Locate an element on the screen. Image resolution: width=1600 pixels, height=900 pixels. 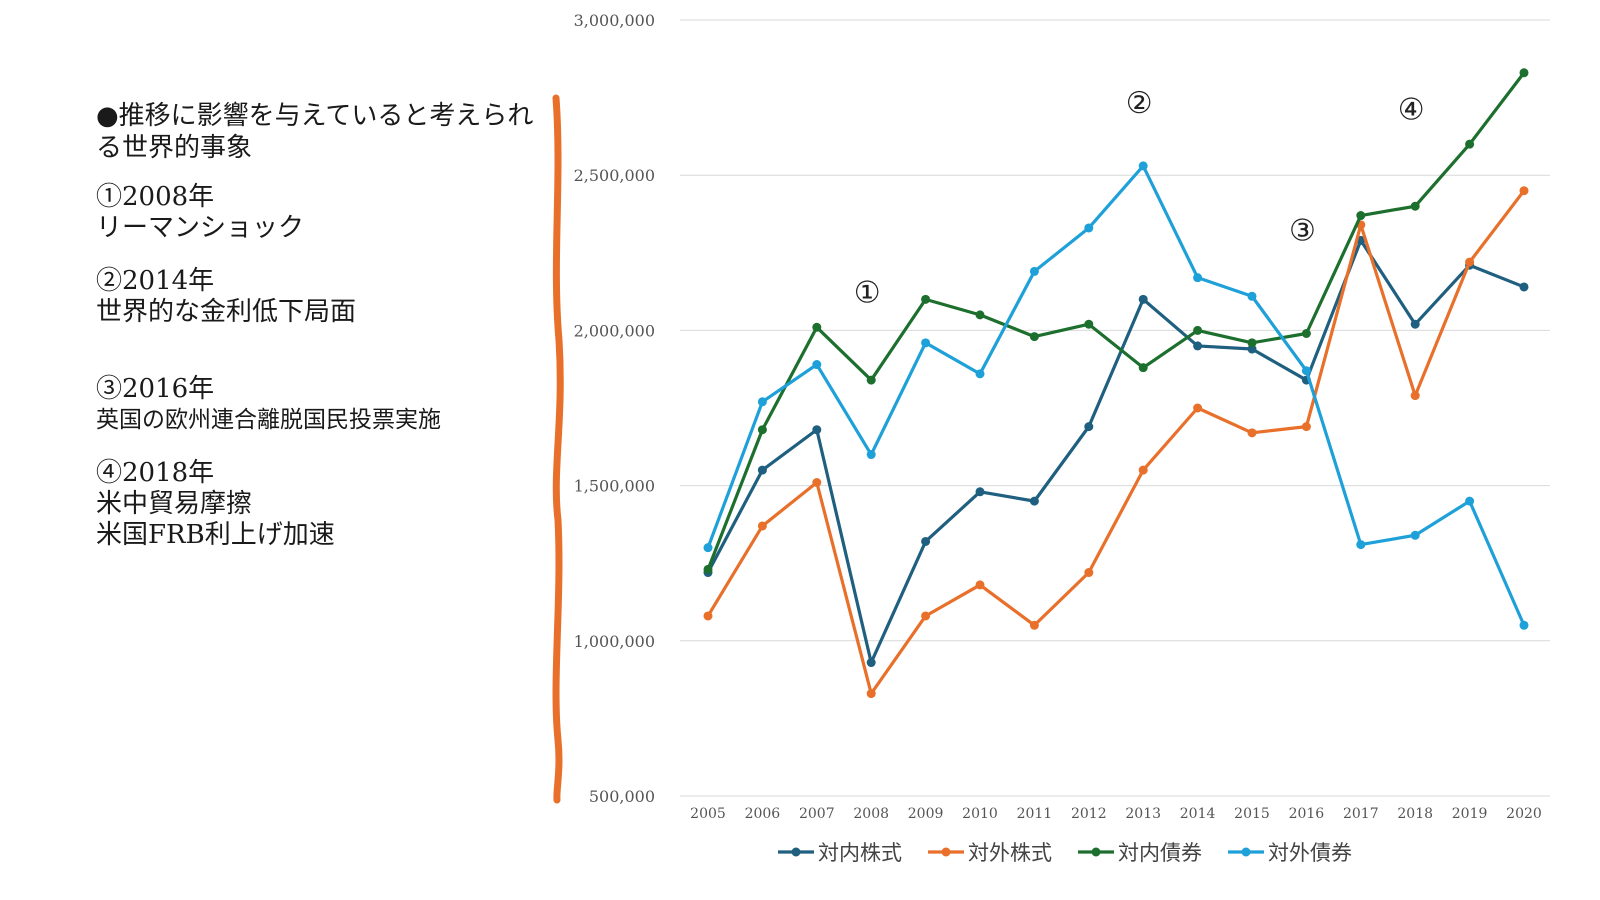
x-tick-label: 2006 is located at coordinates (763, 814).